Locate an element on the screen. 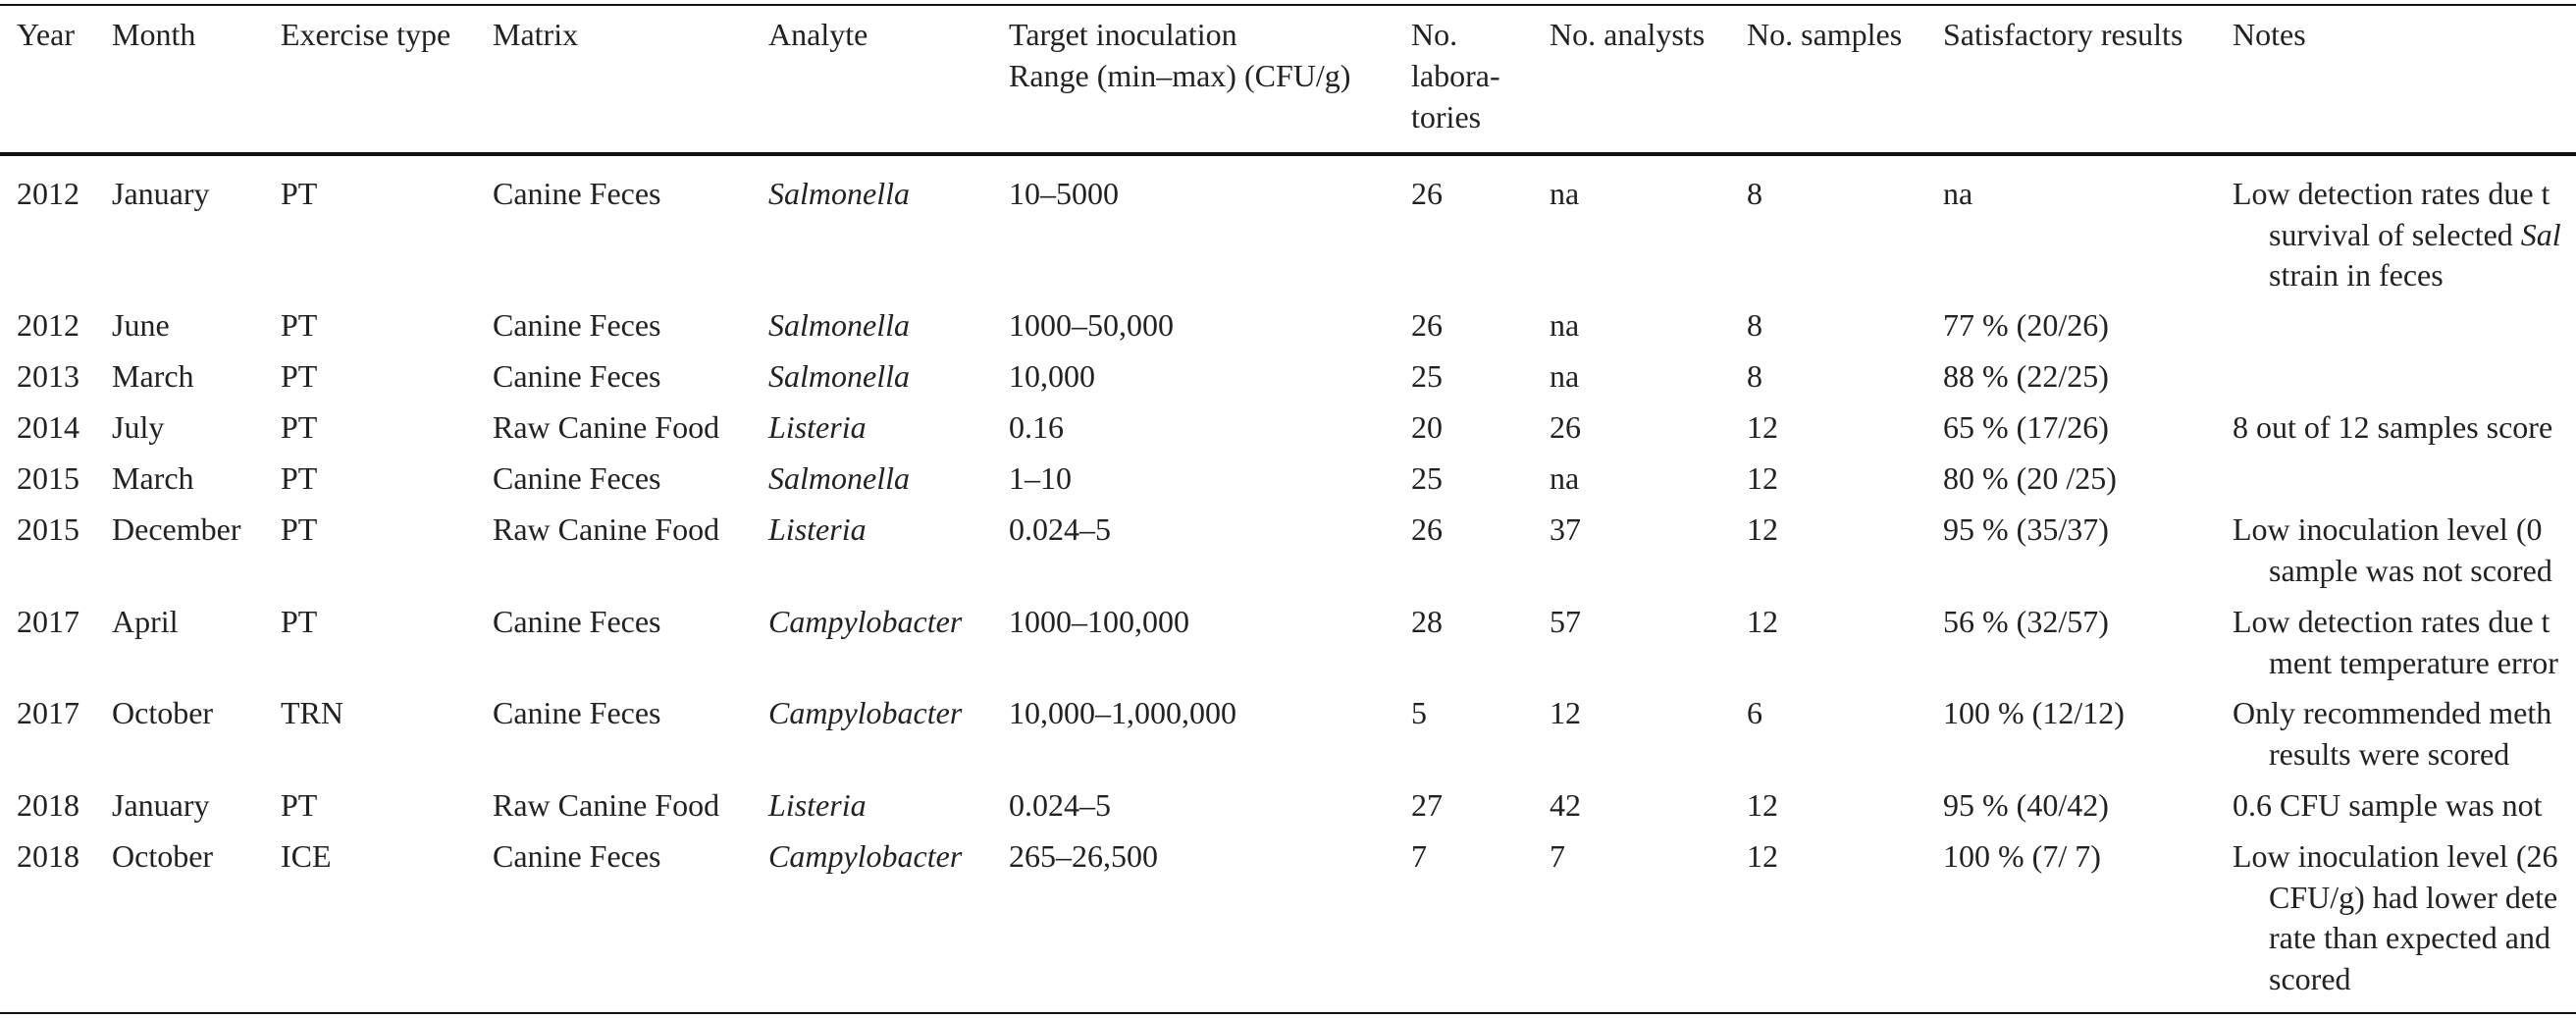 Image resolution: width=2576 pixels, height=1018 pixels. month: January is located at coordinates (161, 194).